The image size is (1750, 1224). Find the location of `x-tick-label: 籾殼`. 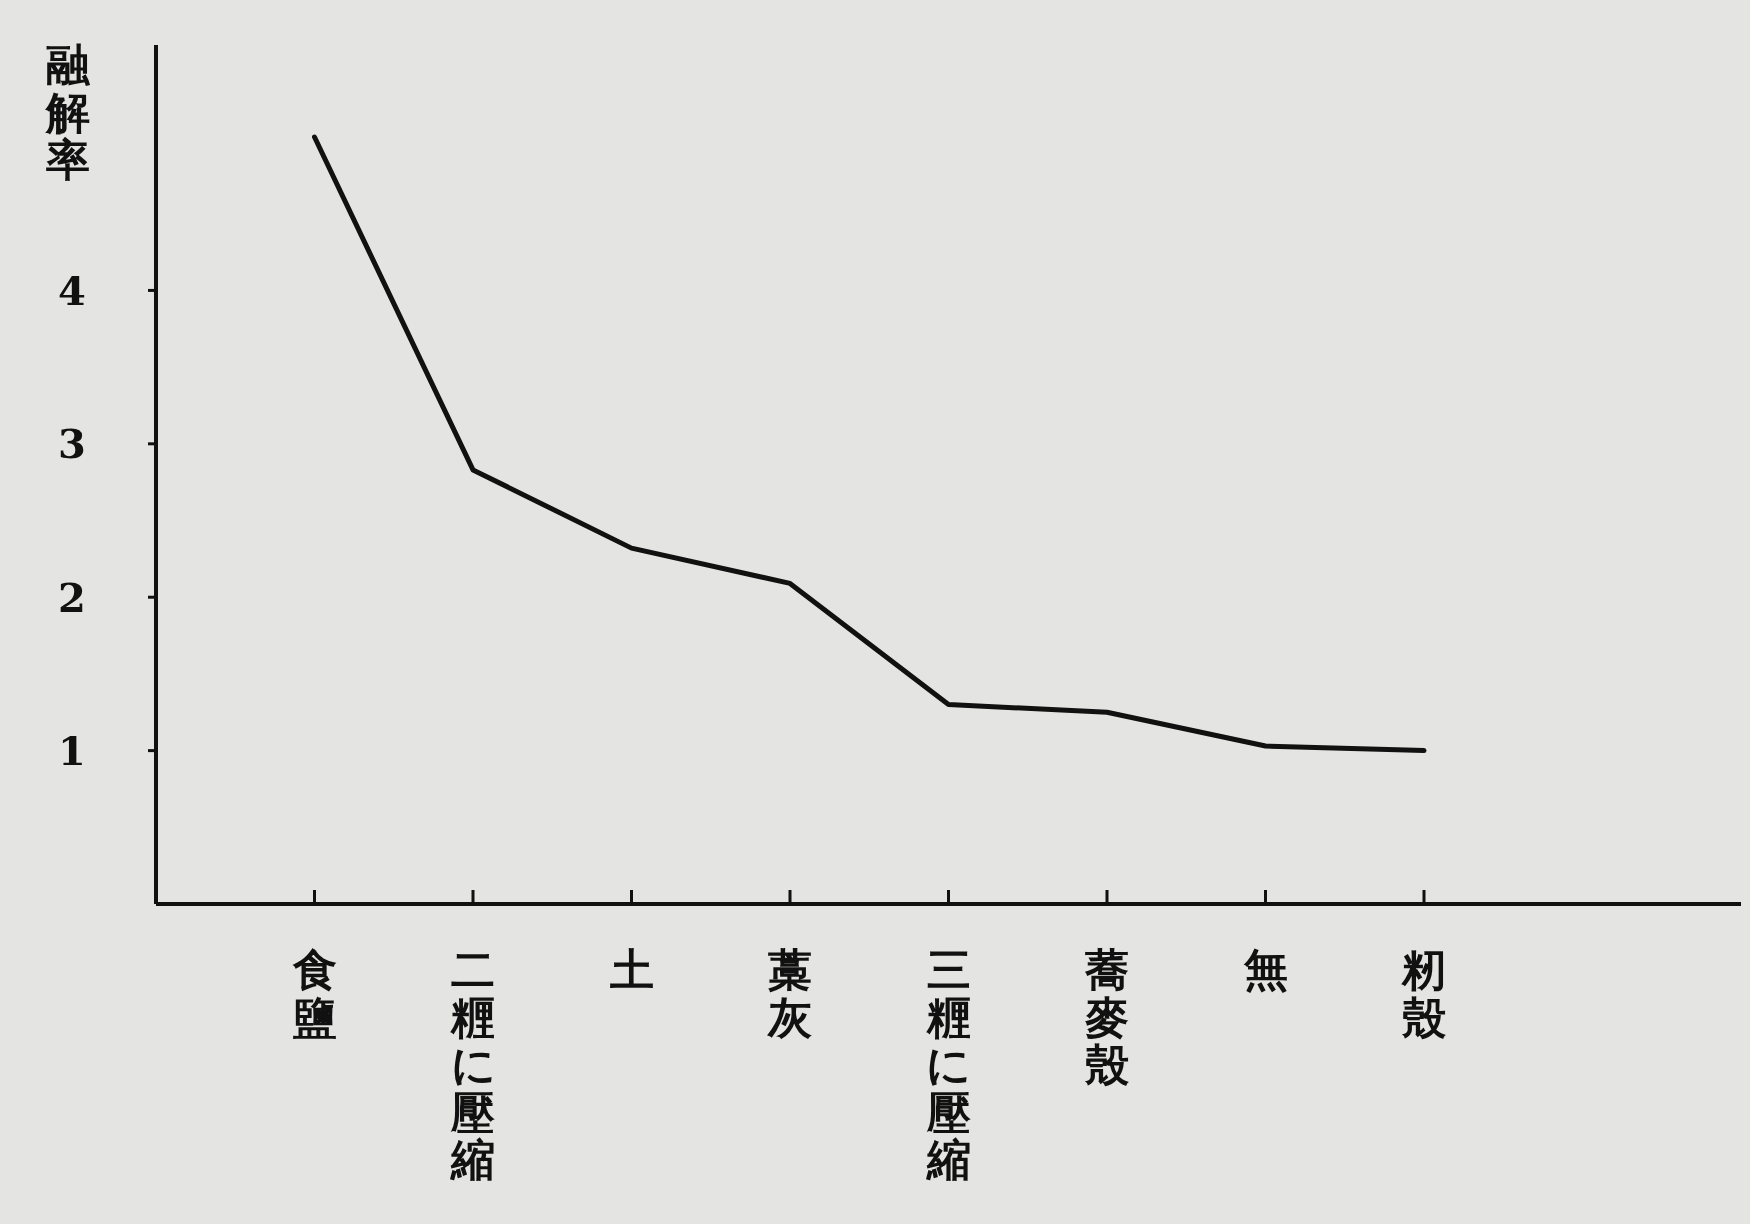

x-tick-label: 籾殼 is located at coordinates (1423, 993).